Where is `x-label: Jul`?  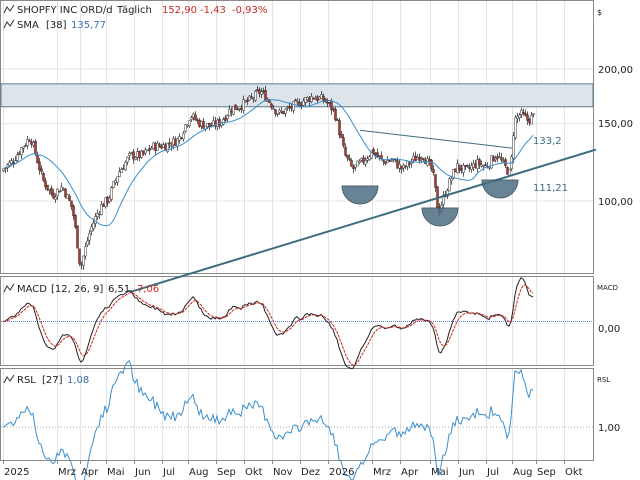 x-label: Jul is located at coordinates (168, 472).